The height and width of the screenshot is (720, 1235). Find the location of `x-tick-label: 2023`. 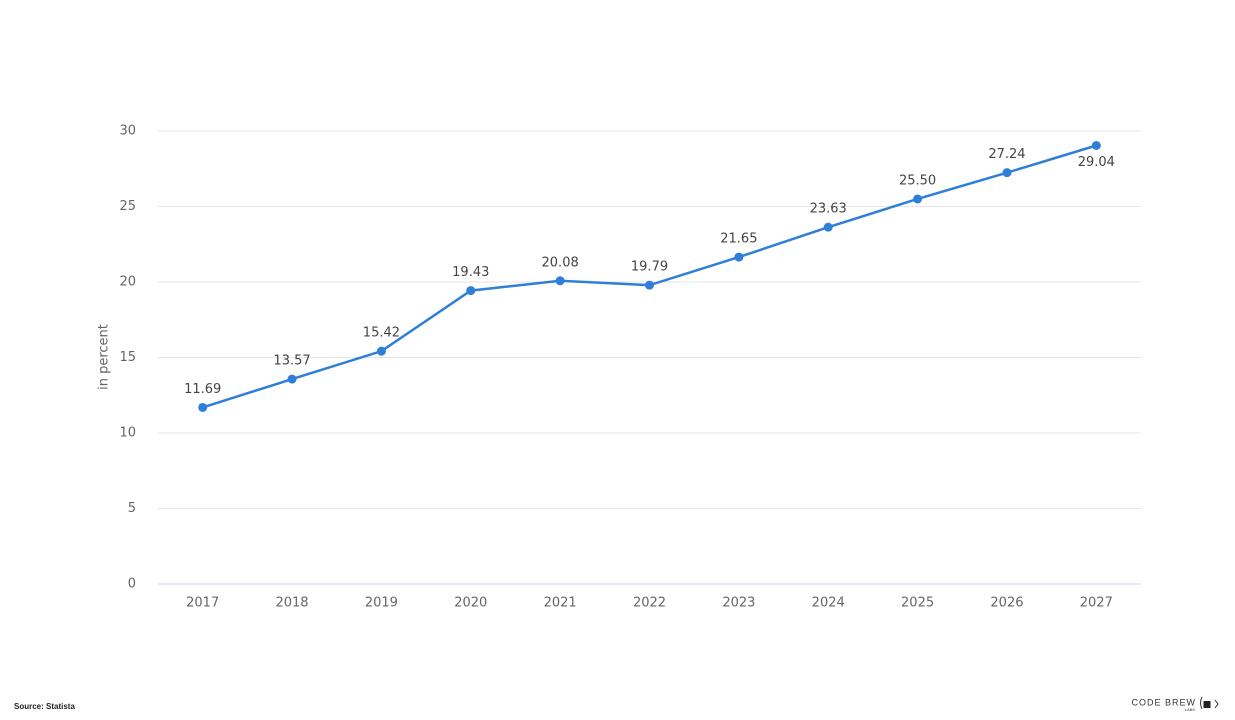

x-tick-label: 2023 is located at coordinates (738, 603).